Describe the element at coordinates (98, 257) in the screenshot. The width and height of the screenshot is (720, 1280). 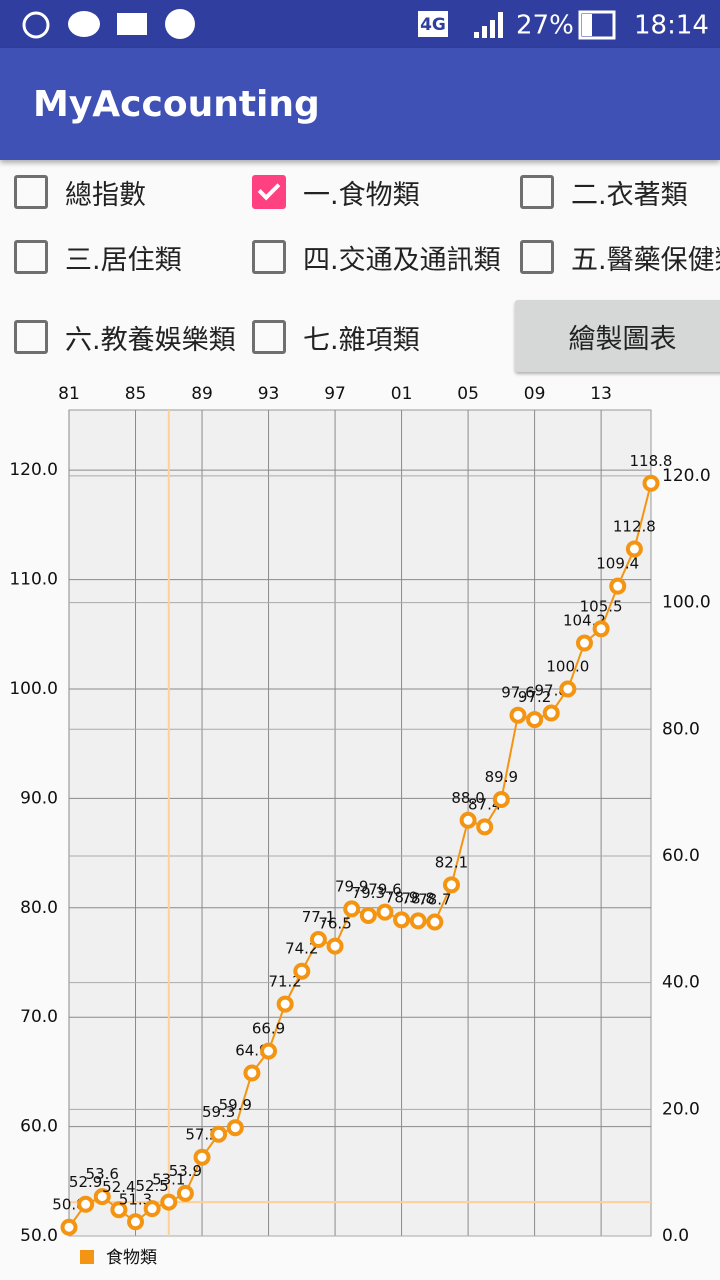
I see `checkbox: 三.居住類` at that location.